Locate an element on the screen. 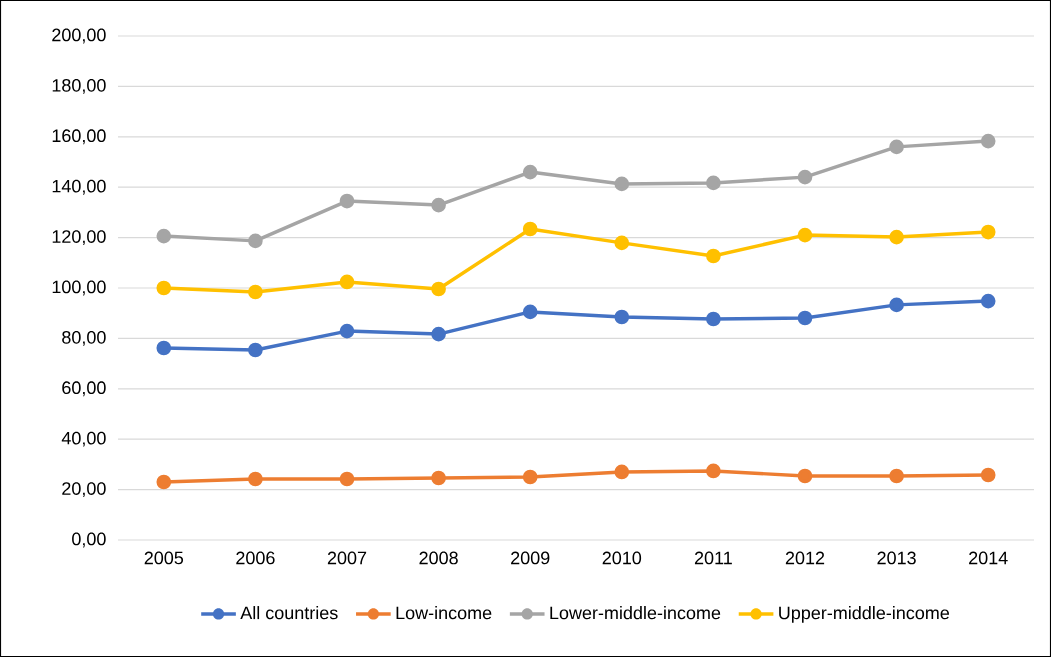 The height and width of the screenshot is (657, 1051). y-tick-label: 0,00 is located at coordinates (89, 540).